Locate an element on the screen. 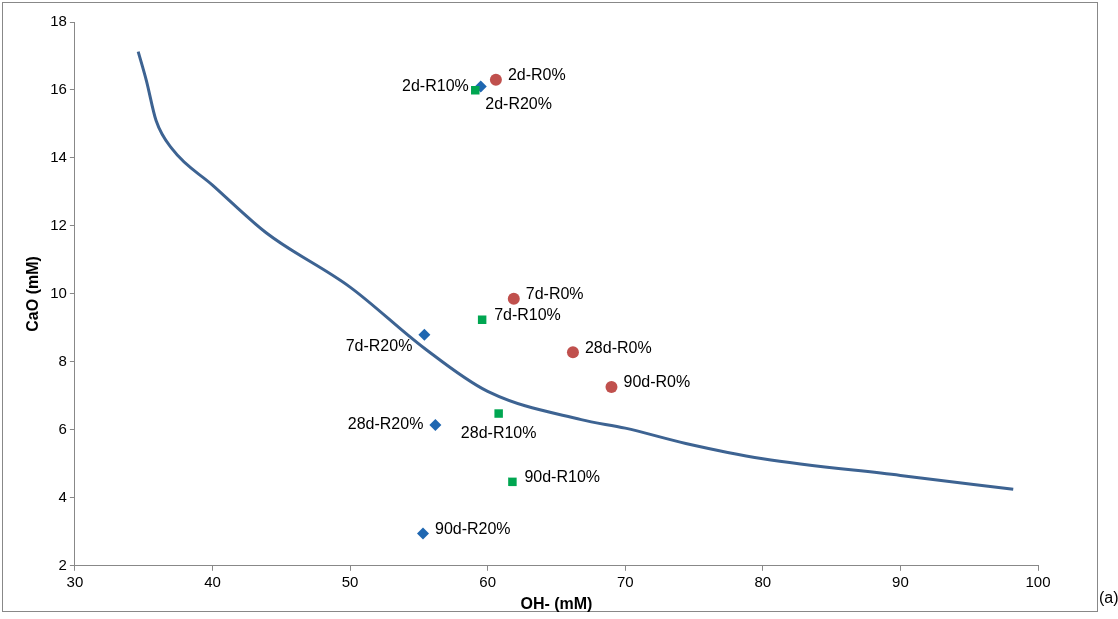  data-label: 7d-R20% is located at coordinates (379, 346).